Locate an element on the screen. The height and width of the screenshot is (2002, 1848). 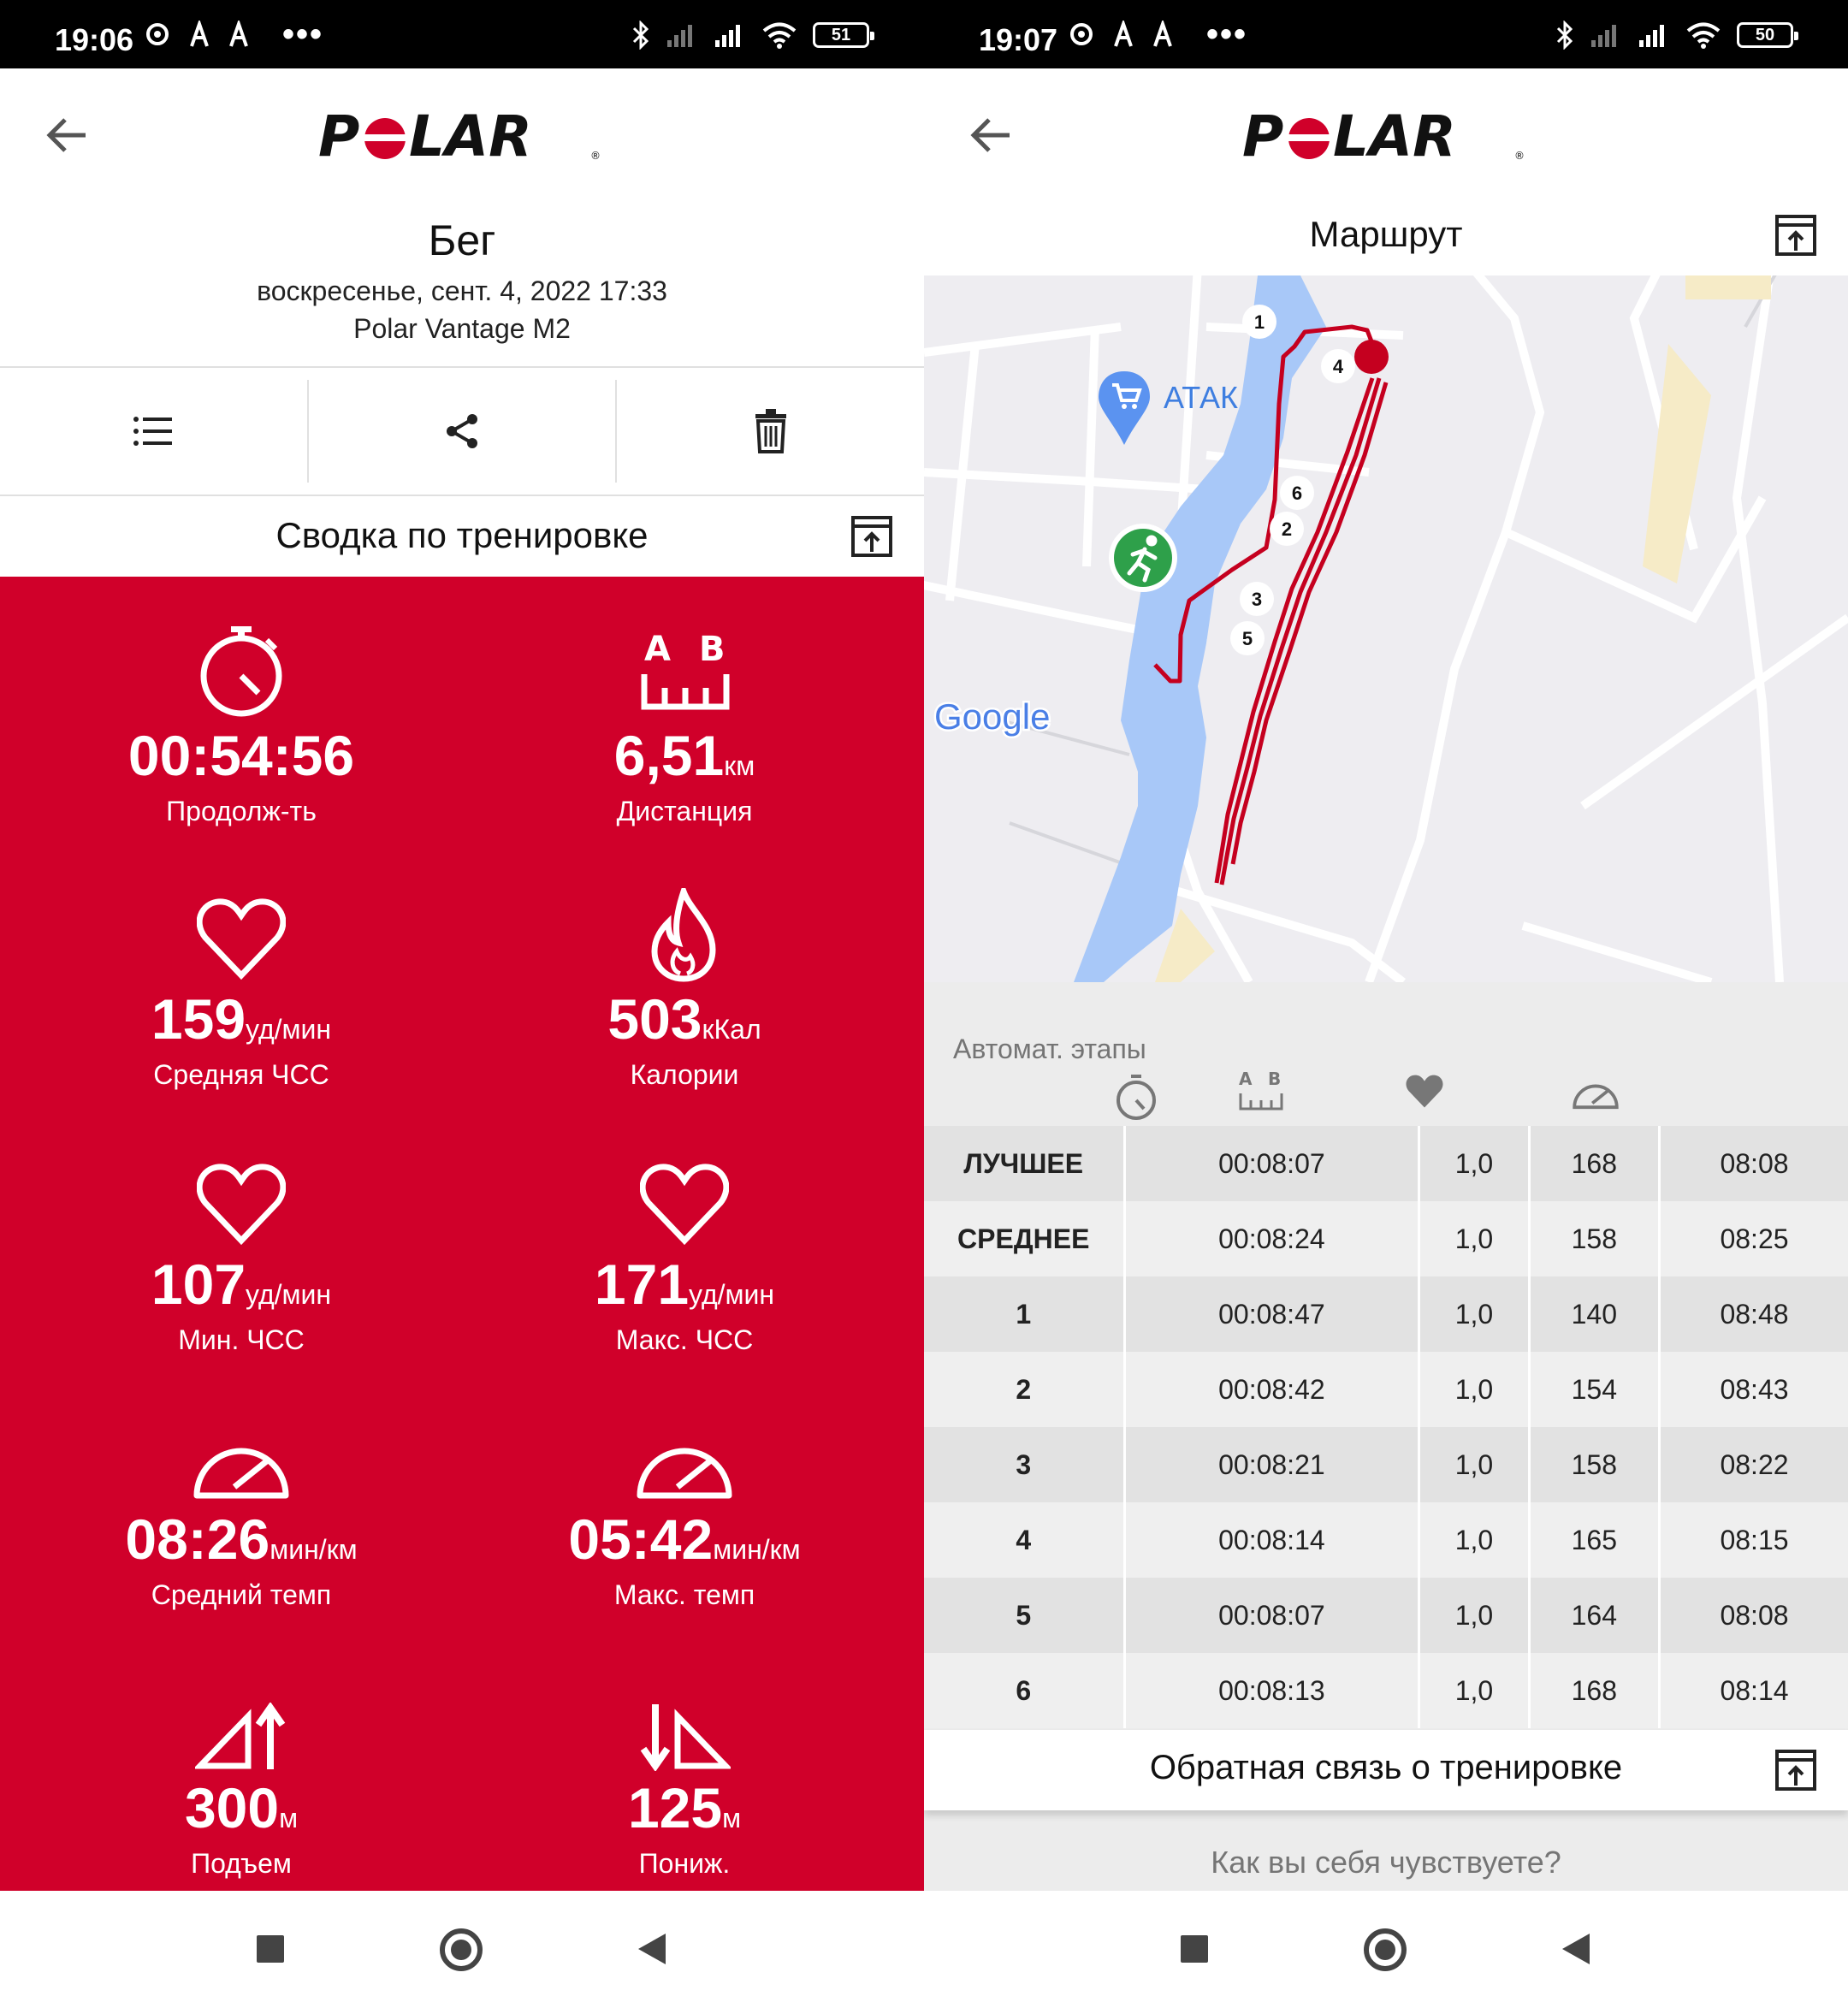
delete-button is located at coordinates (769, 431).